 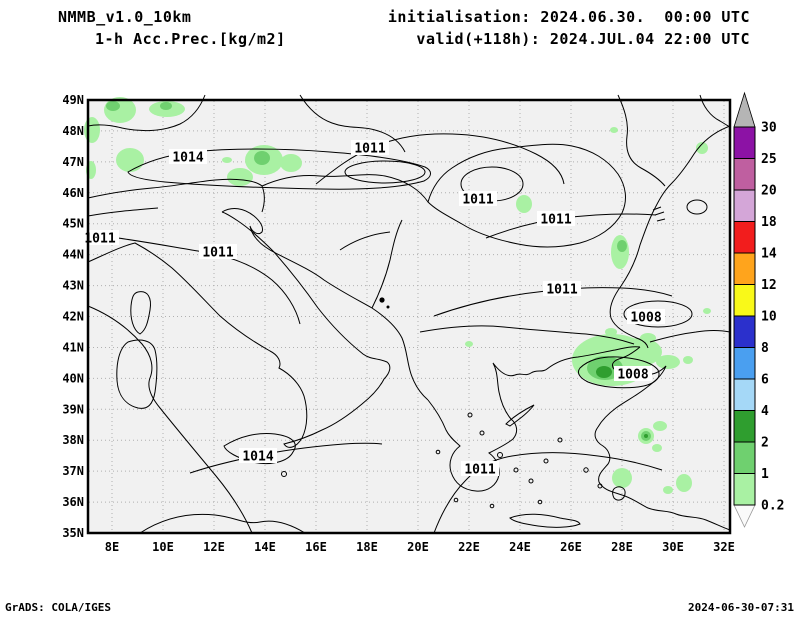 What do you see at coordinates (769, 285) in the screenshot?
I see `colorbar-level-label: 12` at bounding box center [769, 285].